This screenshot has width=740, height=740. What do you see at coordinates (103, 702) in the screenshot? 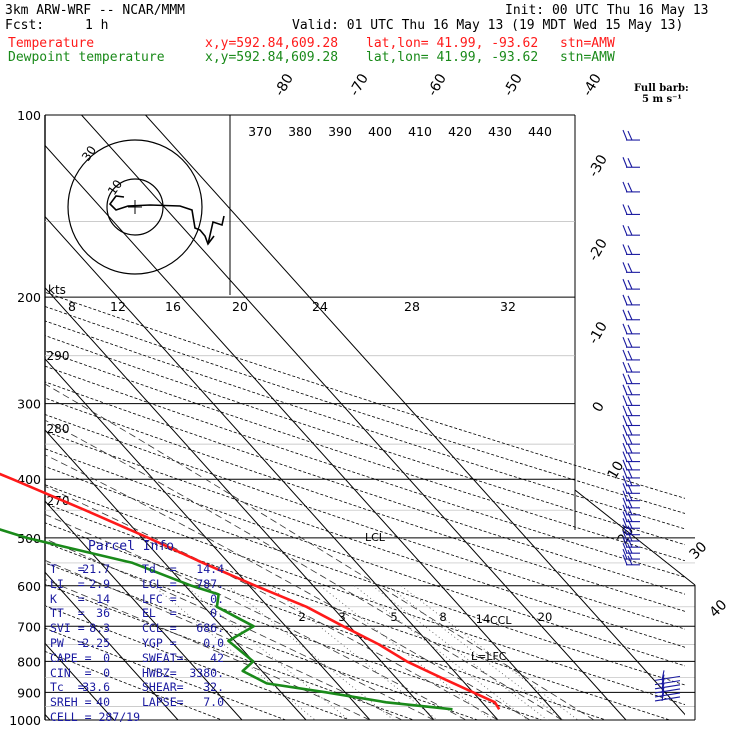
I see `parcel-cell-9-1: 40` at bounding box center [103, 702].